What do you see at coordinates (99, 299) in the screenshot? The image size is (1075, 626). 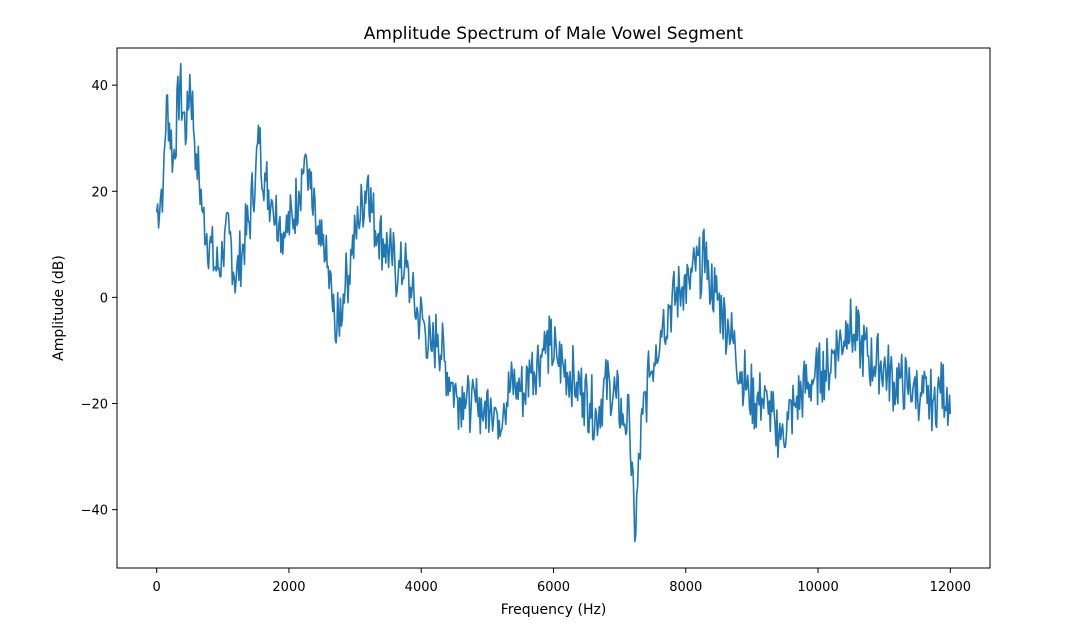 I see `y-axis: −40 −20 0 20 40` at bounding box center [99, 299].